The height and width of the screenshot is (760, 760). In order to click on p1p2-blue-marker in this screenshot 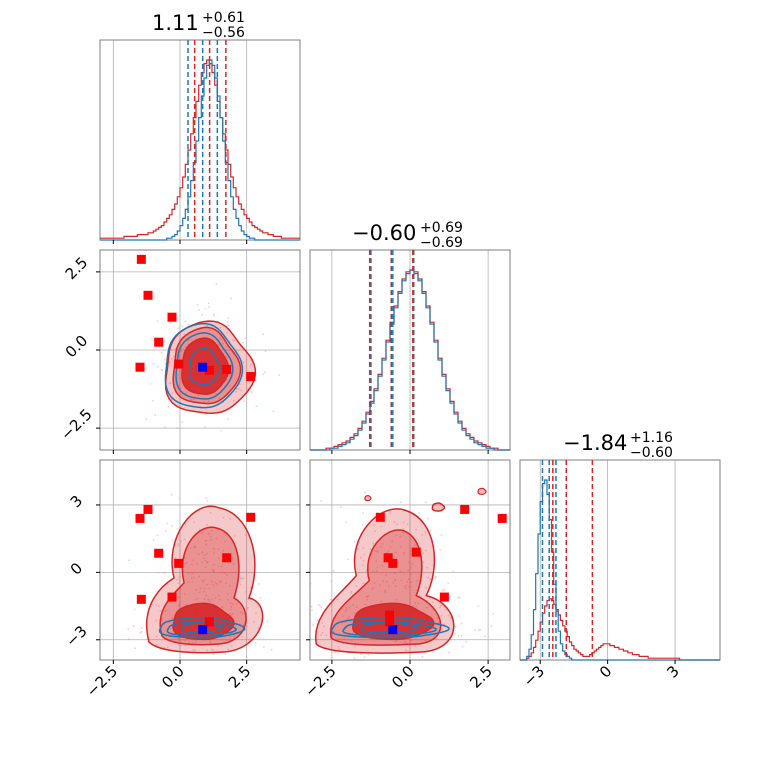, I will do `click(203, 367)`.